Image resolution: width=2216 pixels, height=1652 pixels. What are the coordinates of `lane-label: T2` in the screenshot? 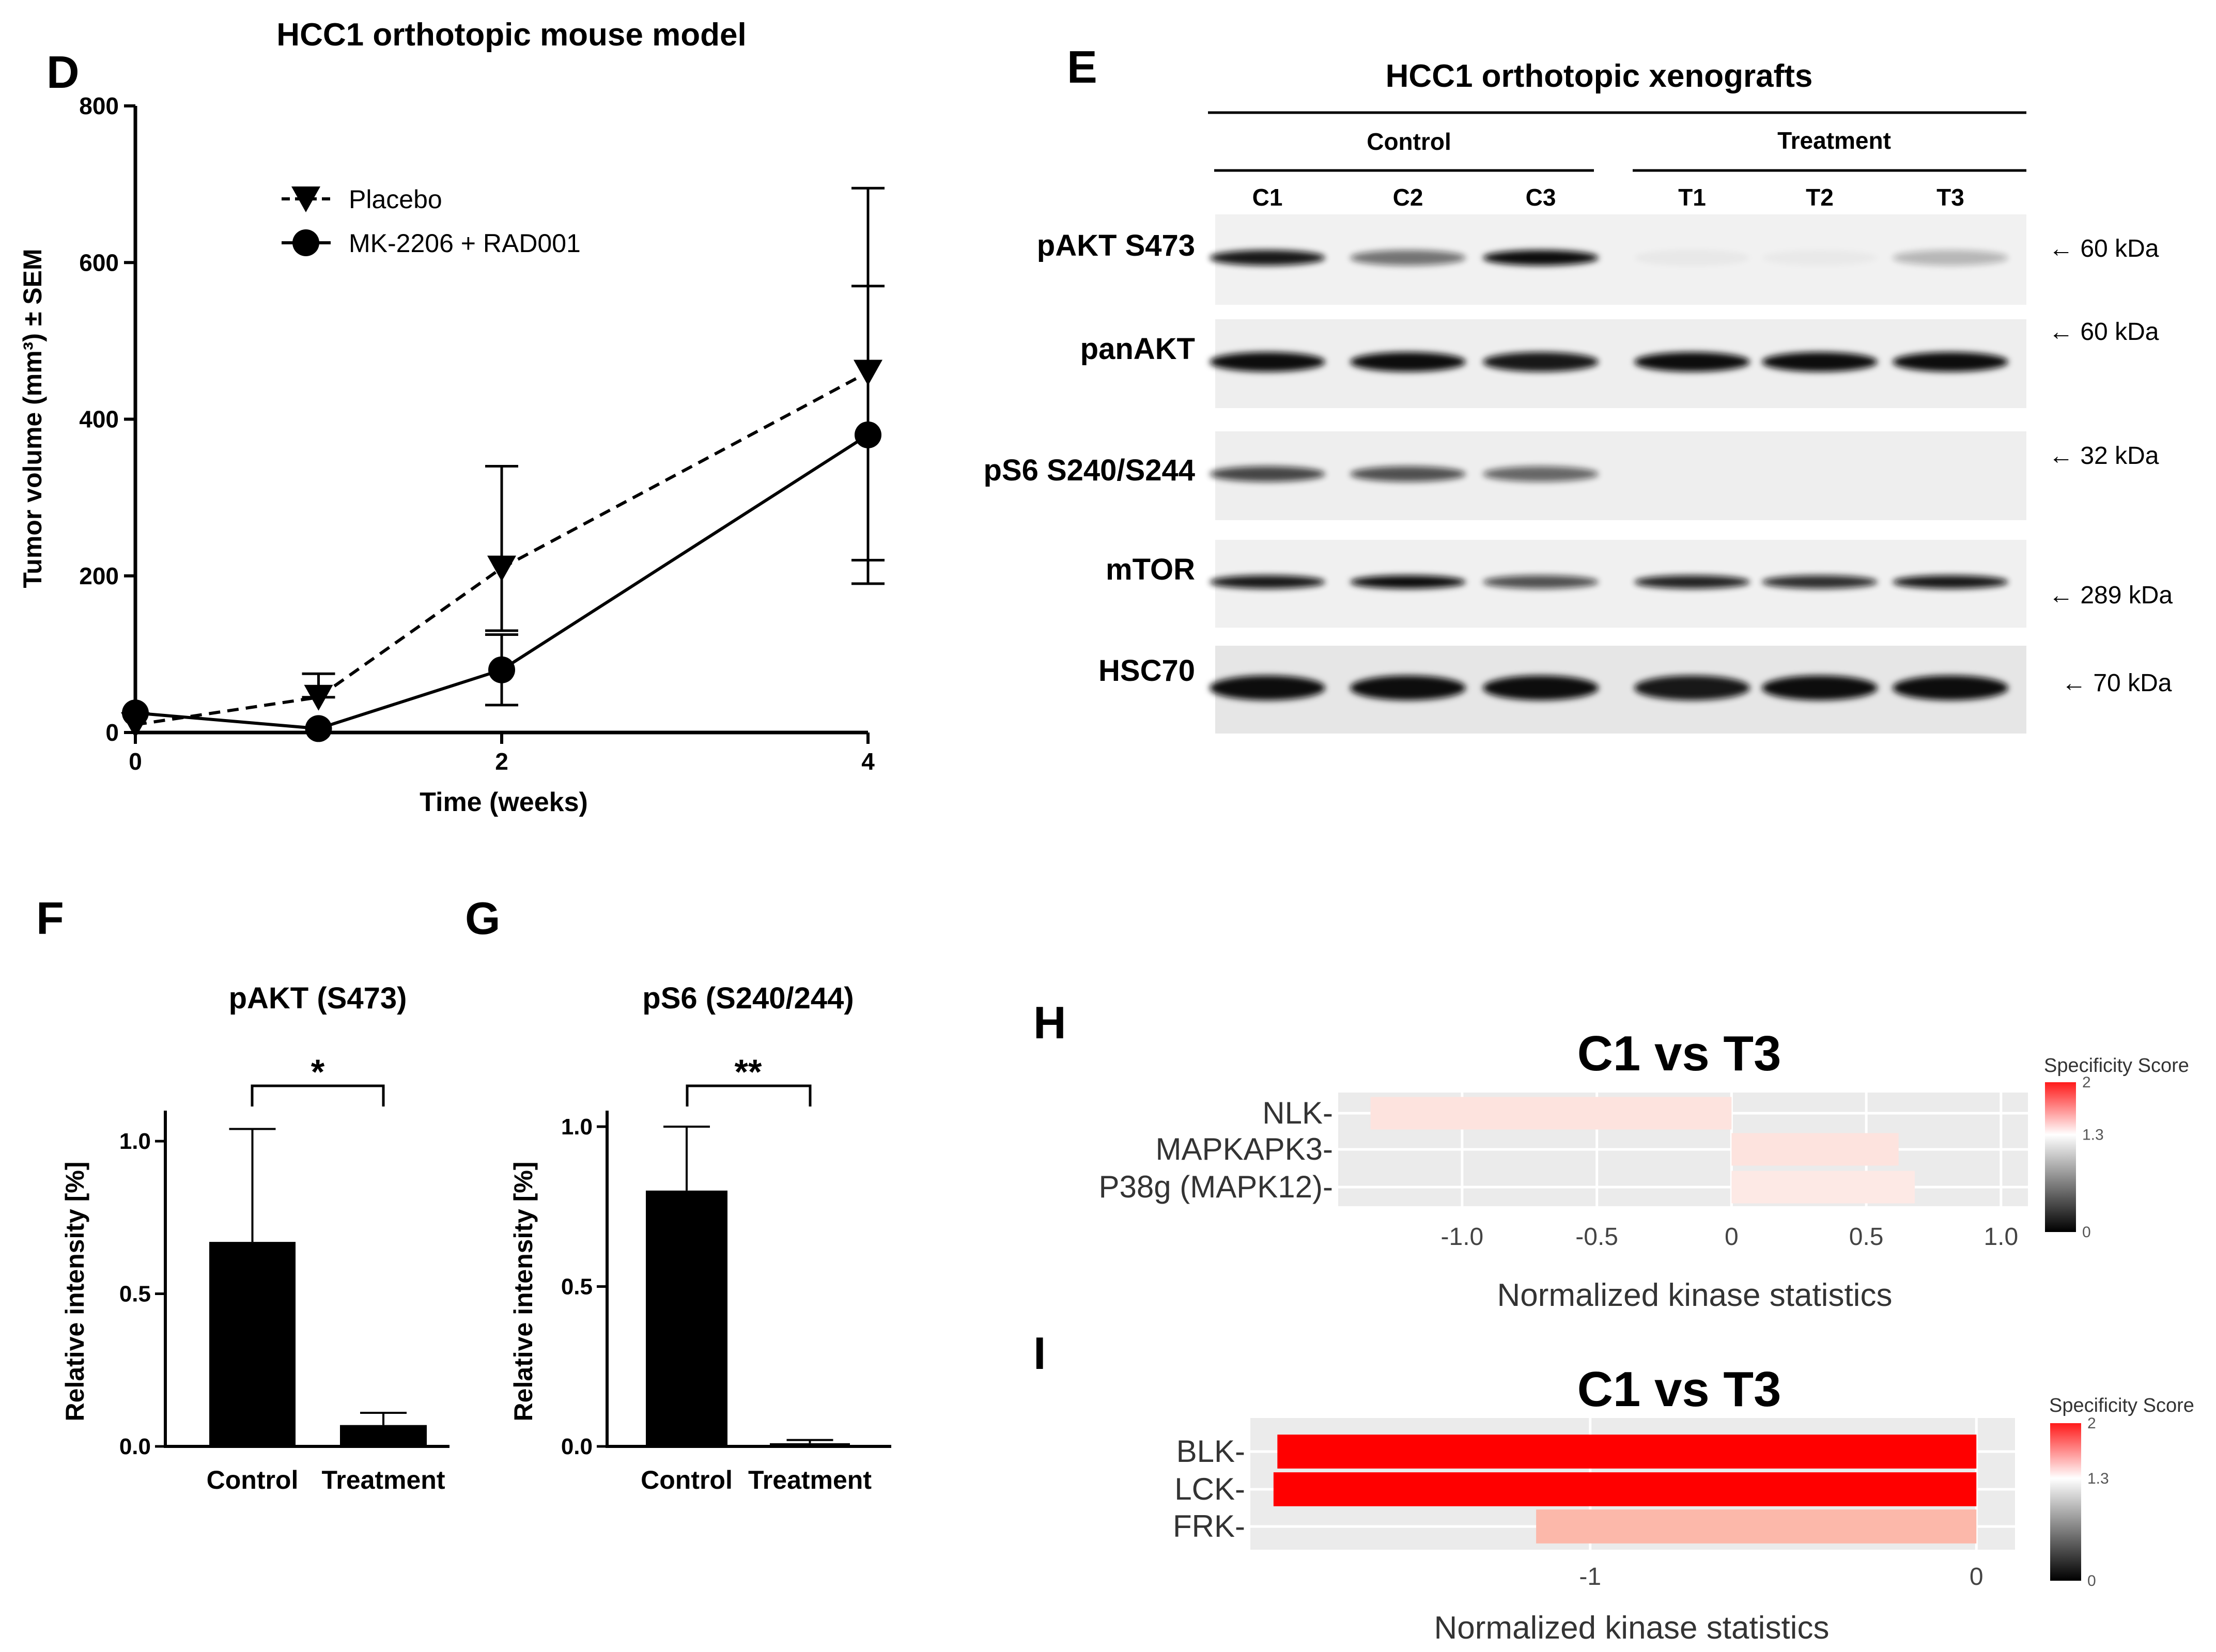 It's located at (1820, 197).